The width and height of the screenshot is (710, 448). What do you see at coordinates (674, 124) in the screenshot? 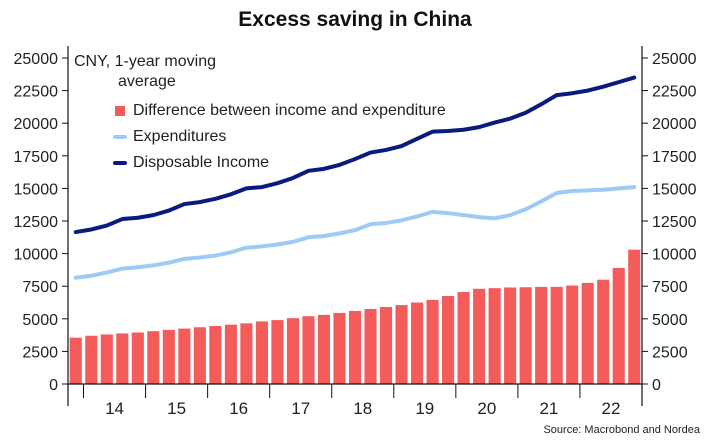
I see `y-tick-label-right: 20000` at bounding box center [674, 124].